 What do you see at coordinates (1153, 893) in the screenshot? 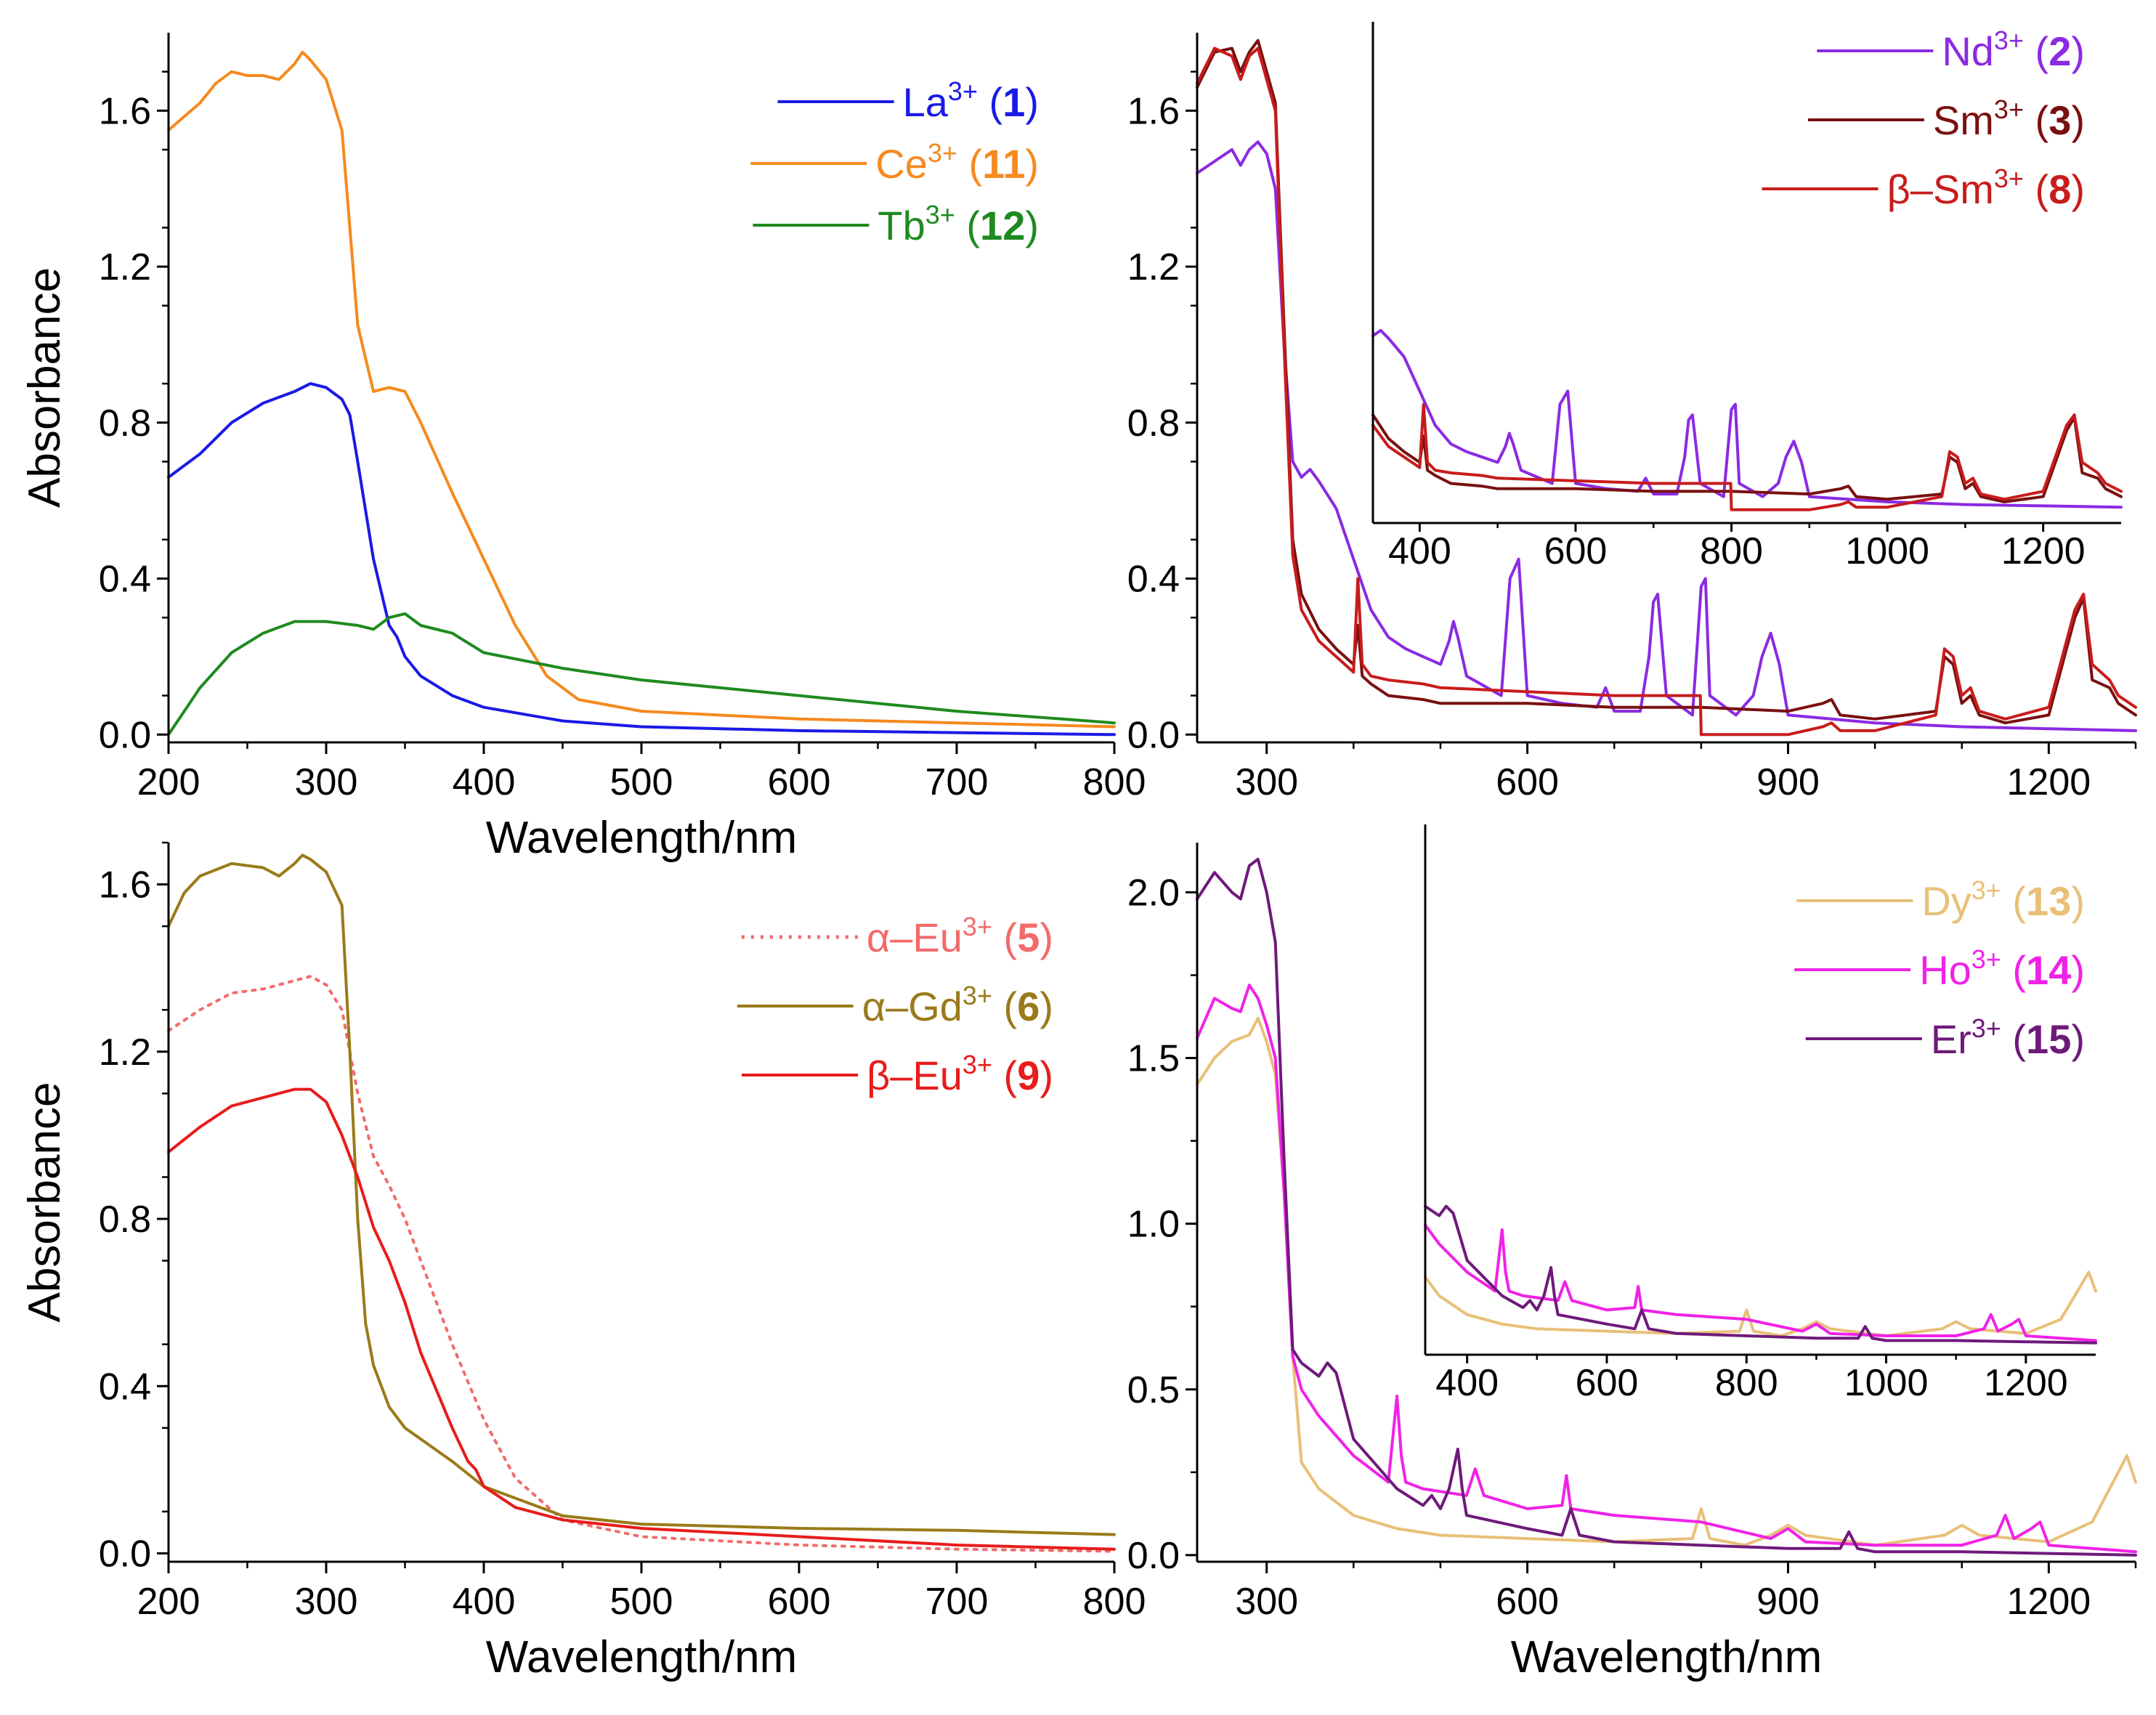
I see `y-tick-label: 2.0` at bounding box center [1153, 893].